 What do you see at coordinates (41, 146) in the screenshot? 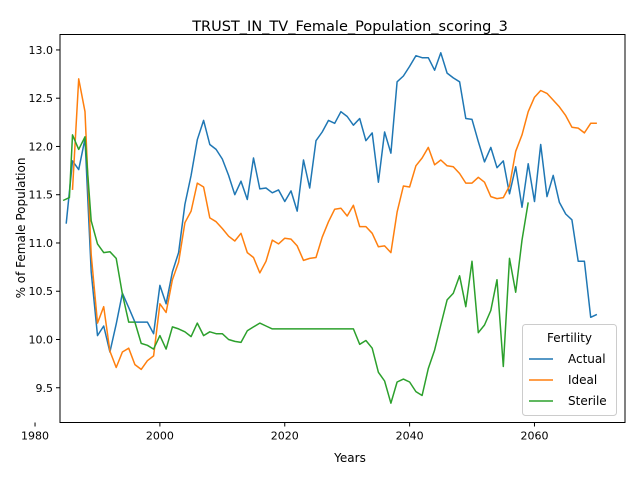
I see `y-tick-label: 12.0` at bounding box center [41, 146].